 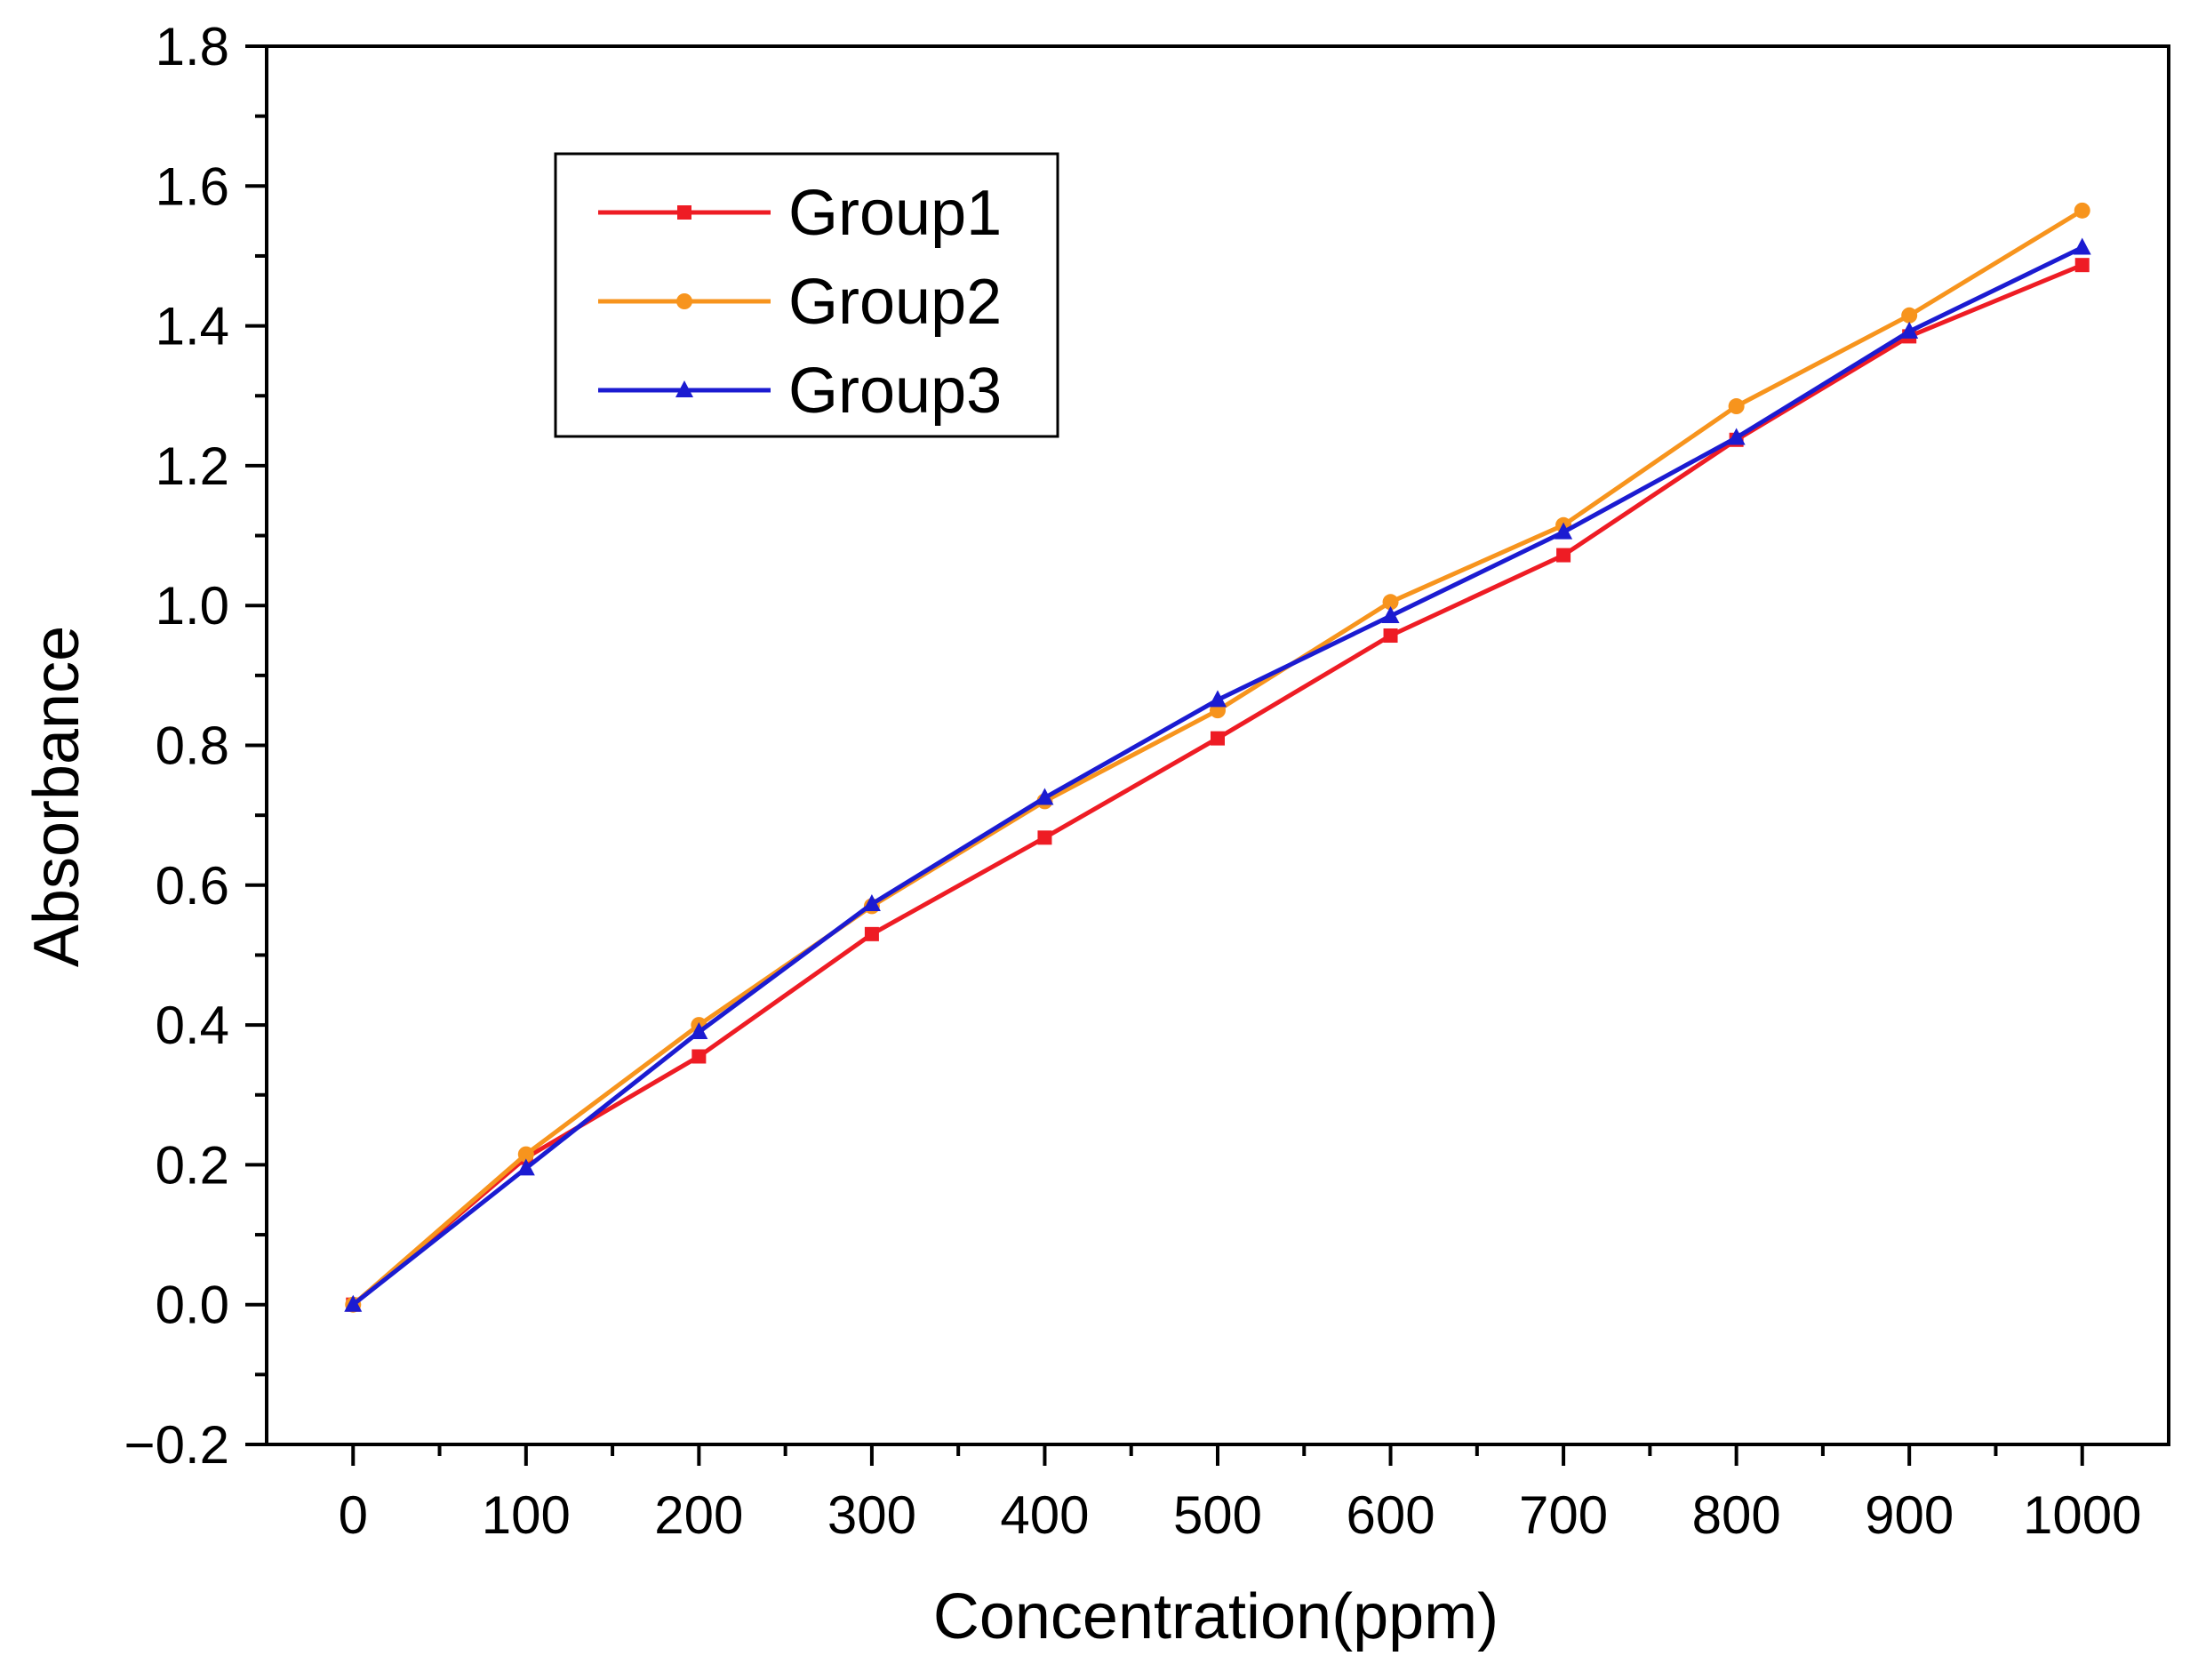 What do you see at coordinates (192, 1305) in the screenshot?
I see `y-tick-label: 0.0` at bounding box center [192, 1305].